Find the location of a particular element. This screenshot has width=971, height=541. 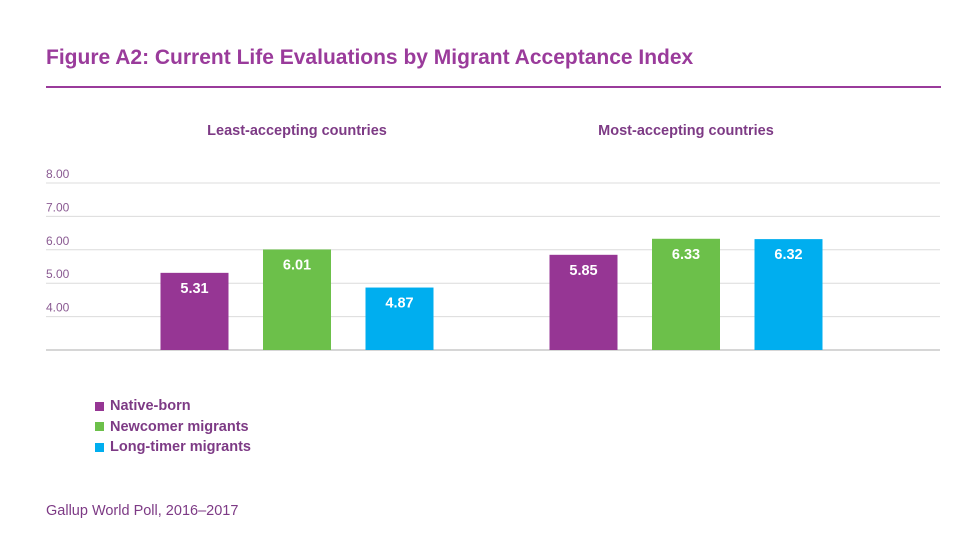

legend-item-long-timer-migrants: Long-timer migrants is located at coordinates (173, 447).